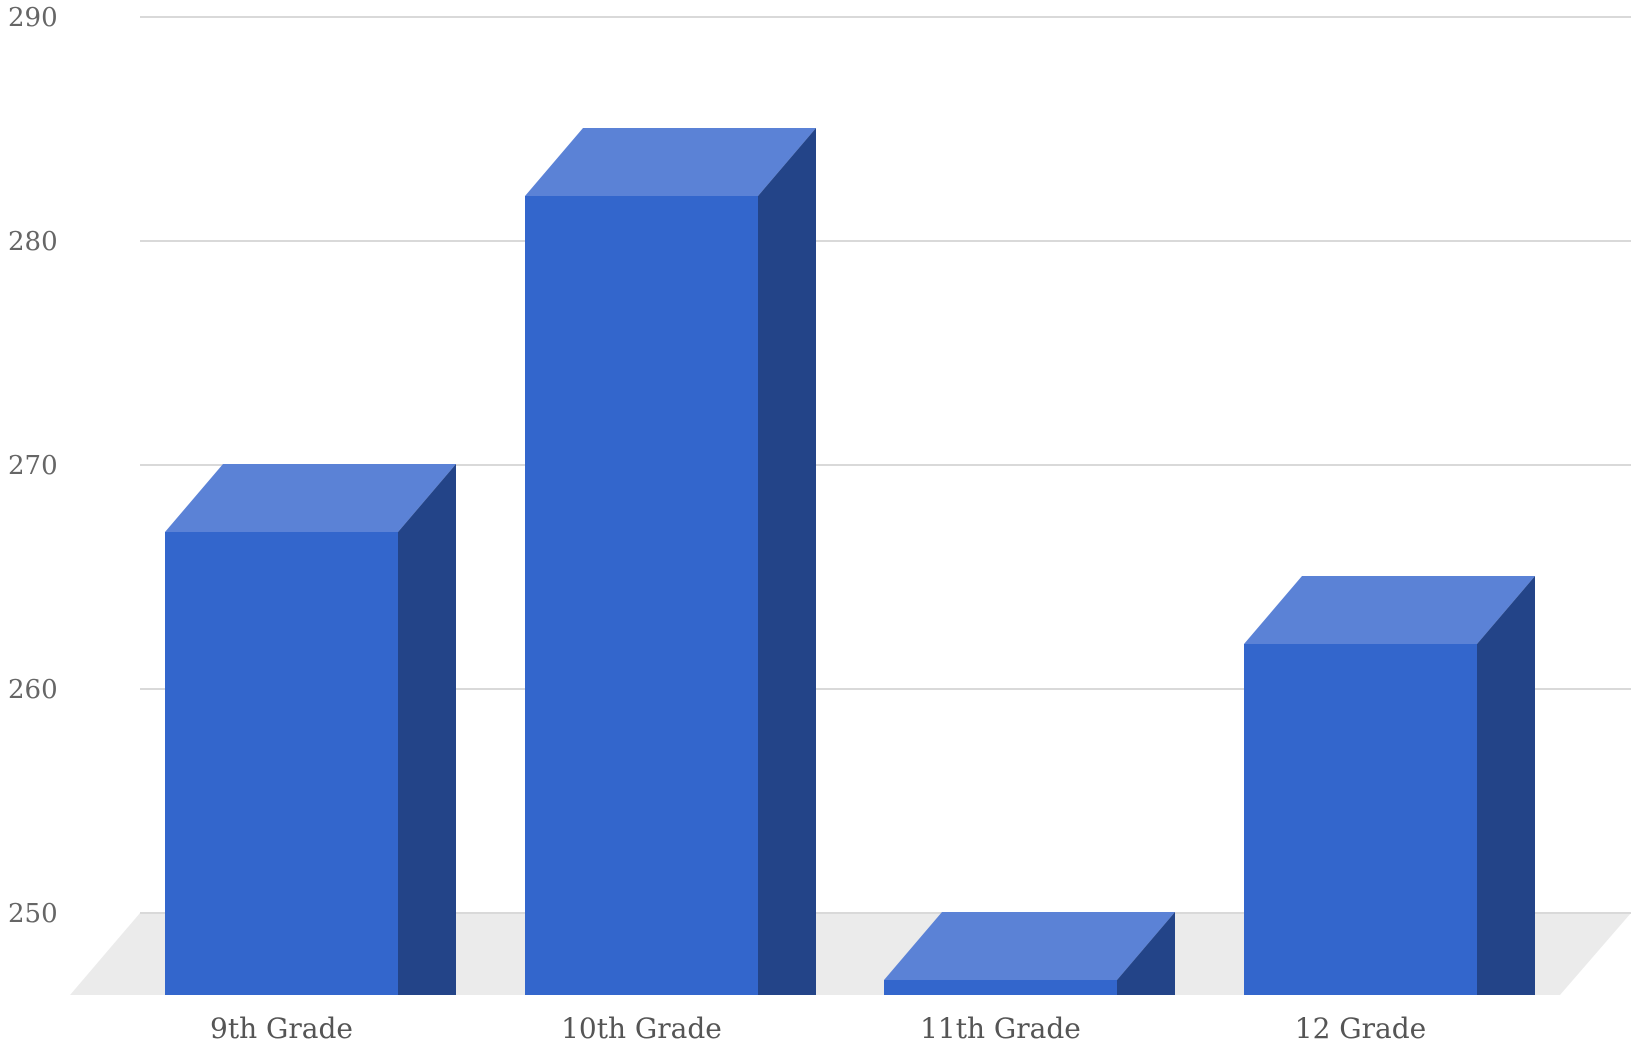 Image resolution: width=1631 pixels, height=1046 pixels. What do you see at coordinates (33, 914) in the screenshot?
I see `y-tick-label-250: 250` at bounding box center [33, 914].